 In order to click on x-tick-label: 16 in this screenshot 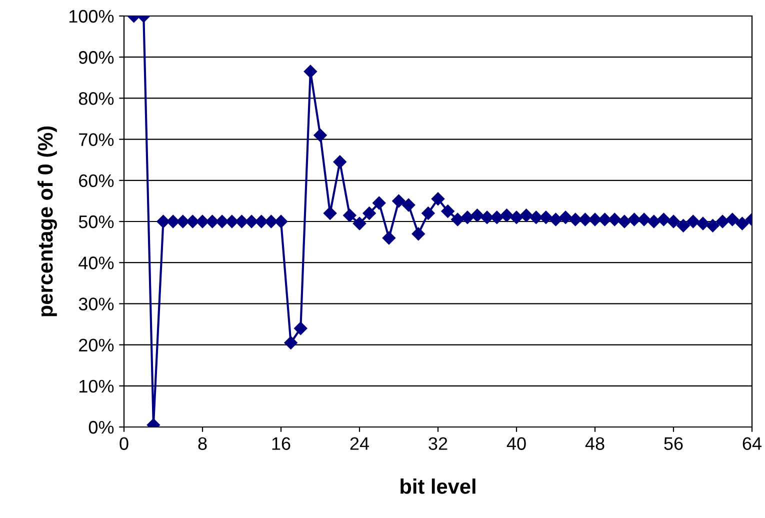, I will do `click(281, 443)`.